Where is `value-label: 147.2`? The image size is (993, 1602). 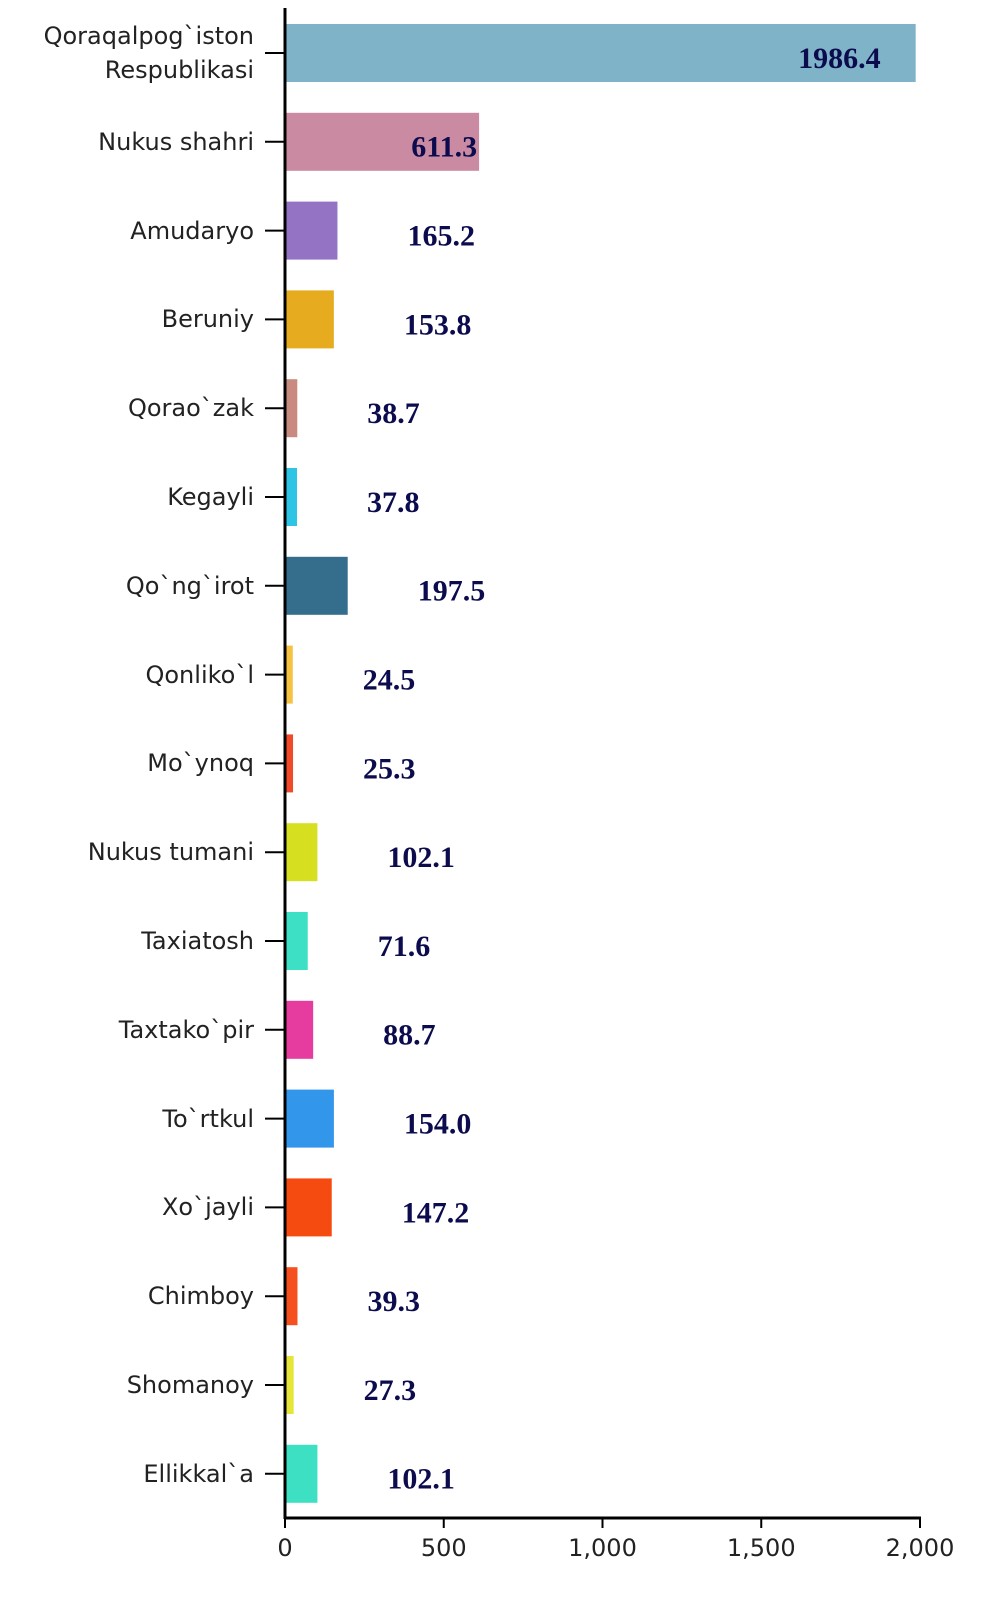
value-label: 147.2 is located at coordinates (436, 1212).